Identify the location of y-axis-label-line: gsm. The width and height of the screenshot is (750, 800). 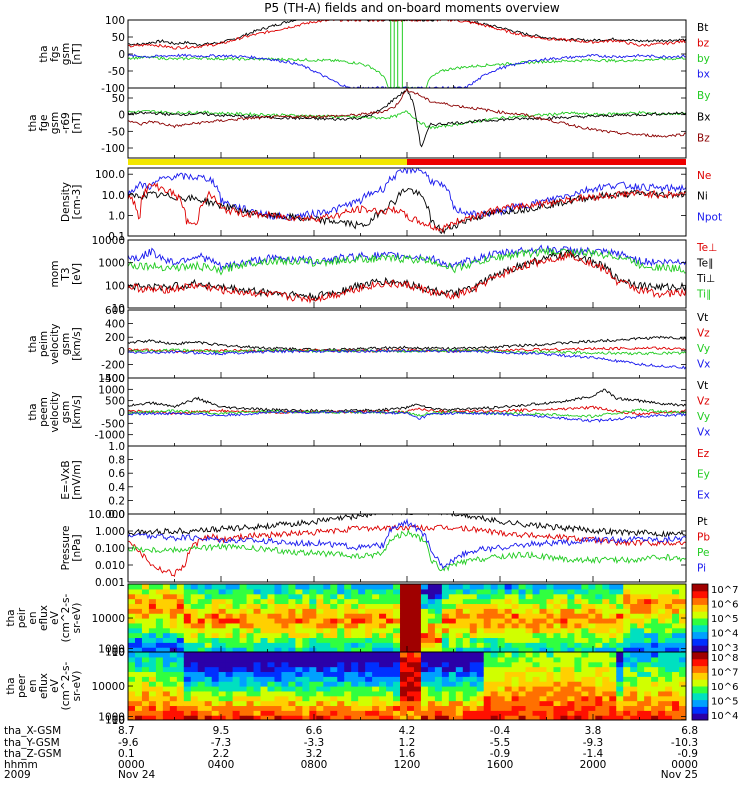
(66, 54).